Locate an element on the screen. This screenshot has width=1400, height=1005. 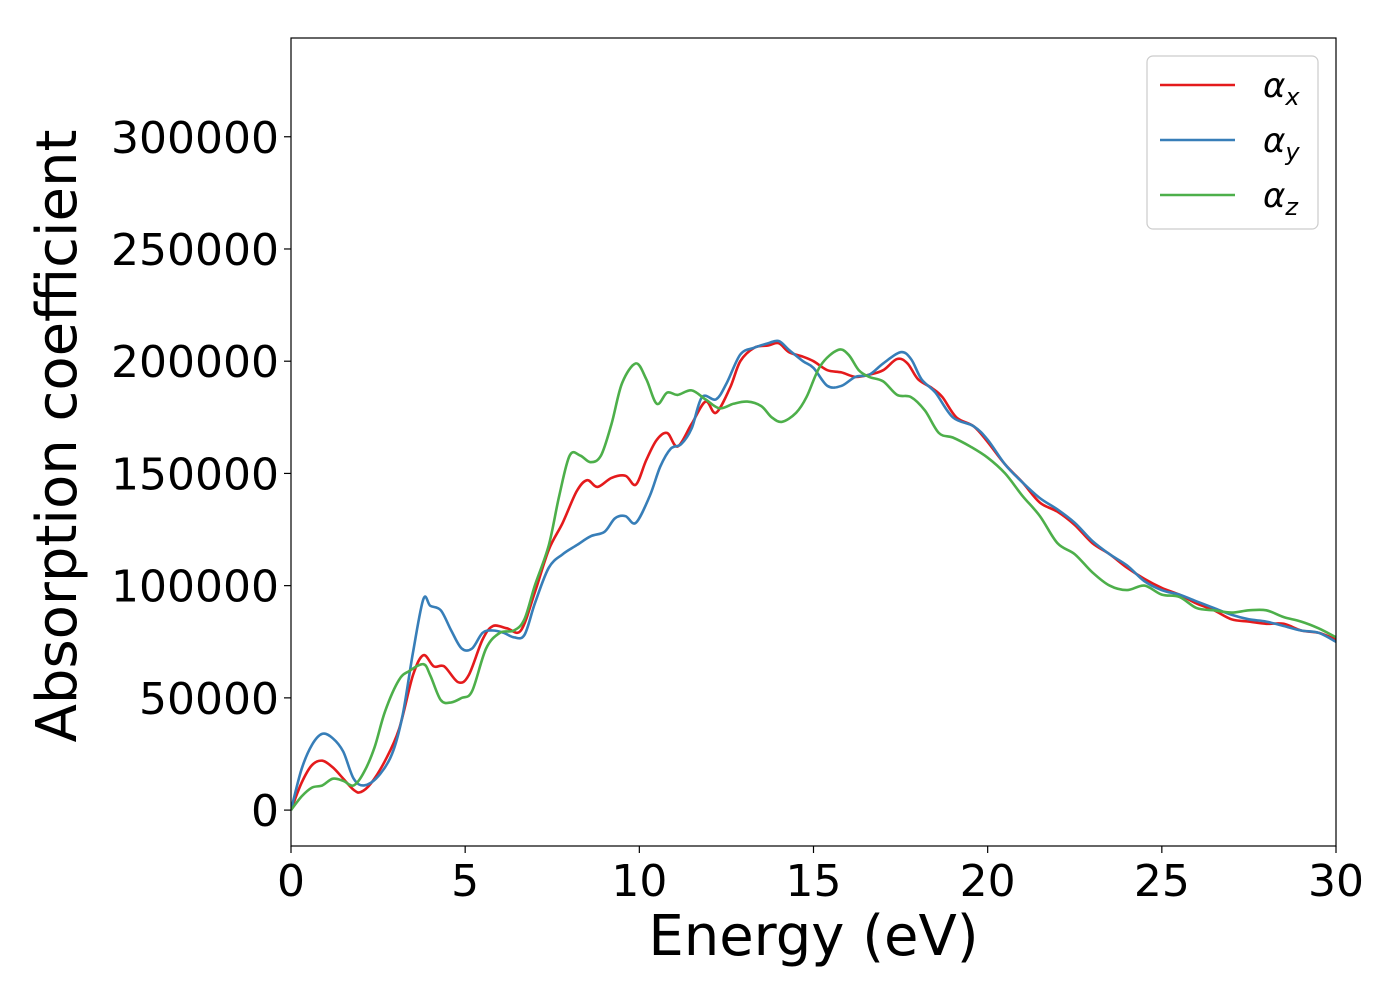
x-tick-label: 15 is located at coordinates (814, 881).